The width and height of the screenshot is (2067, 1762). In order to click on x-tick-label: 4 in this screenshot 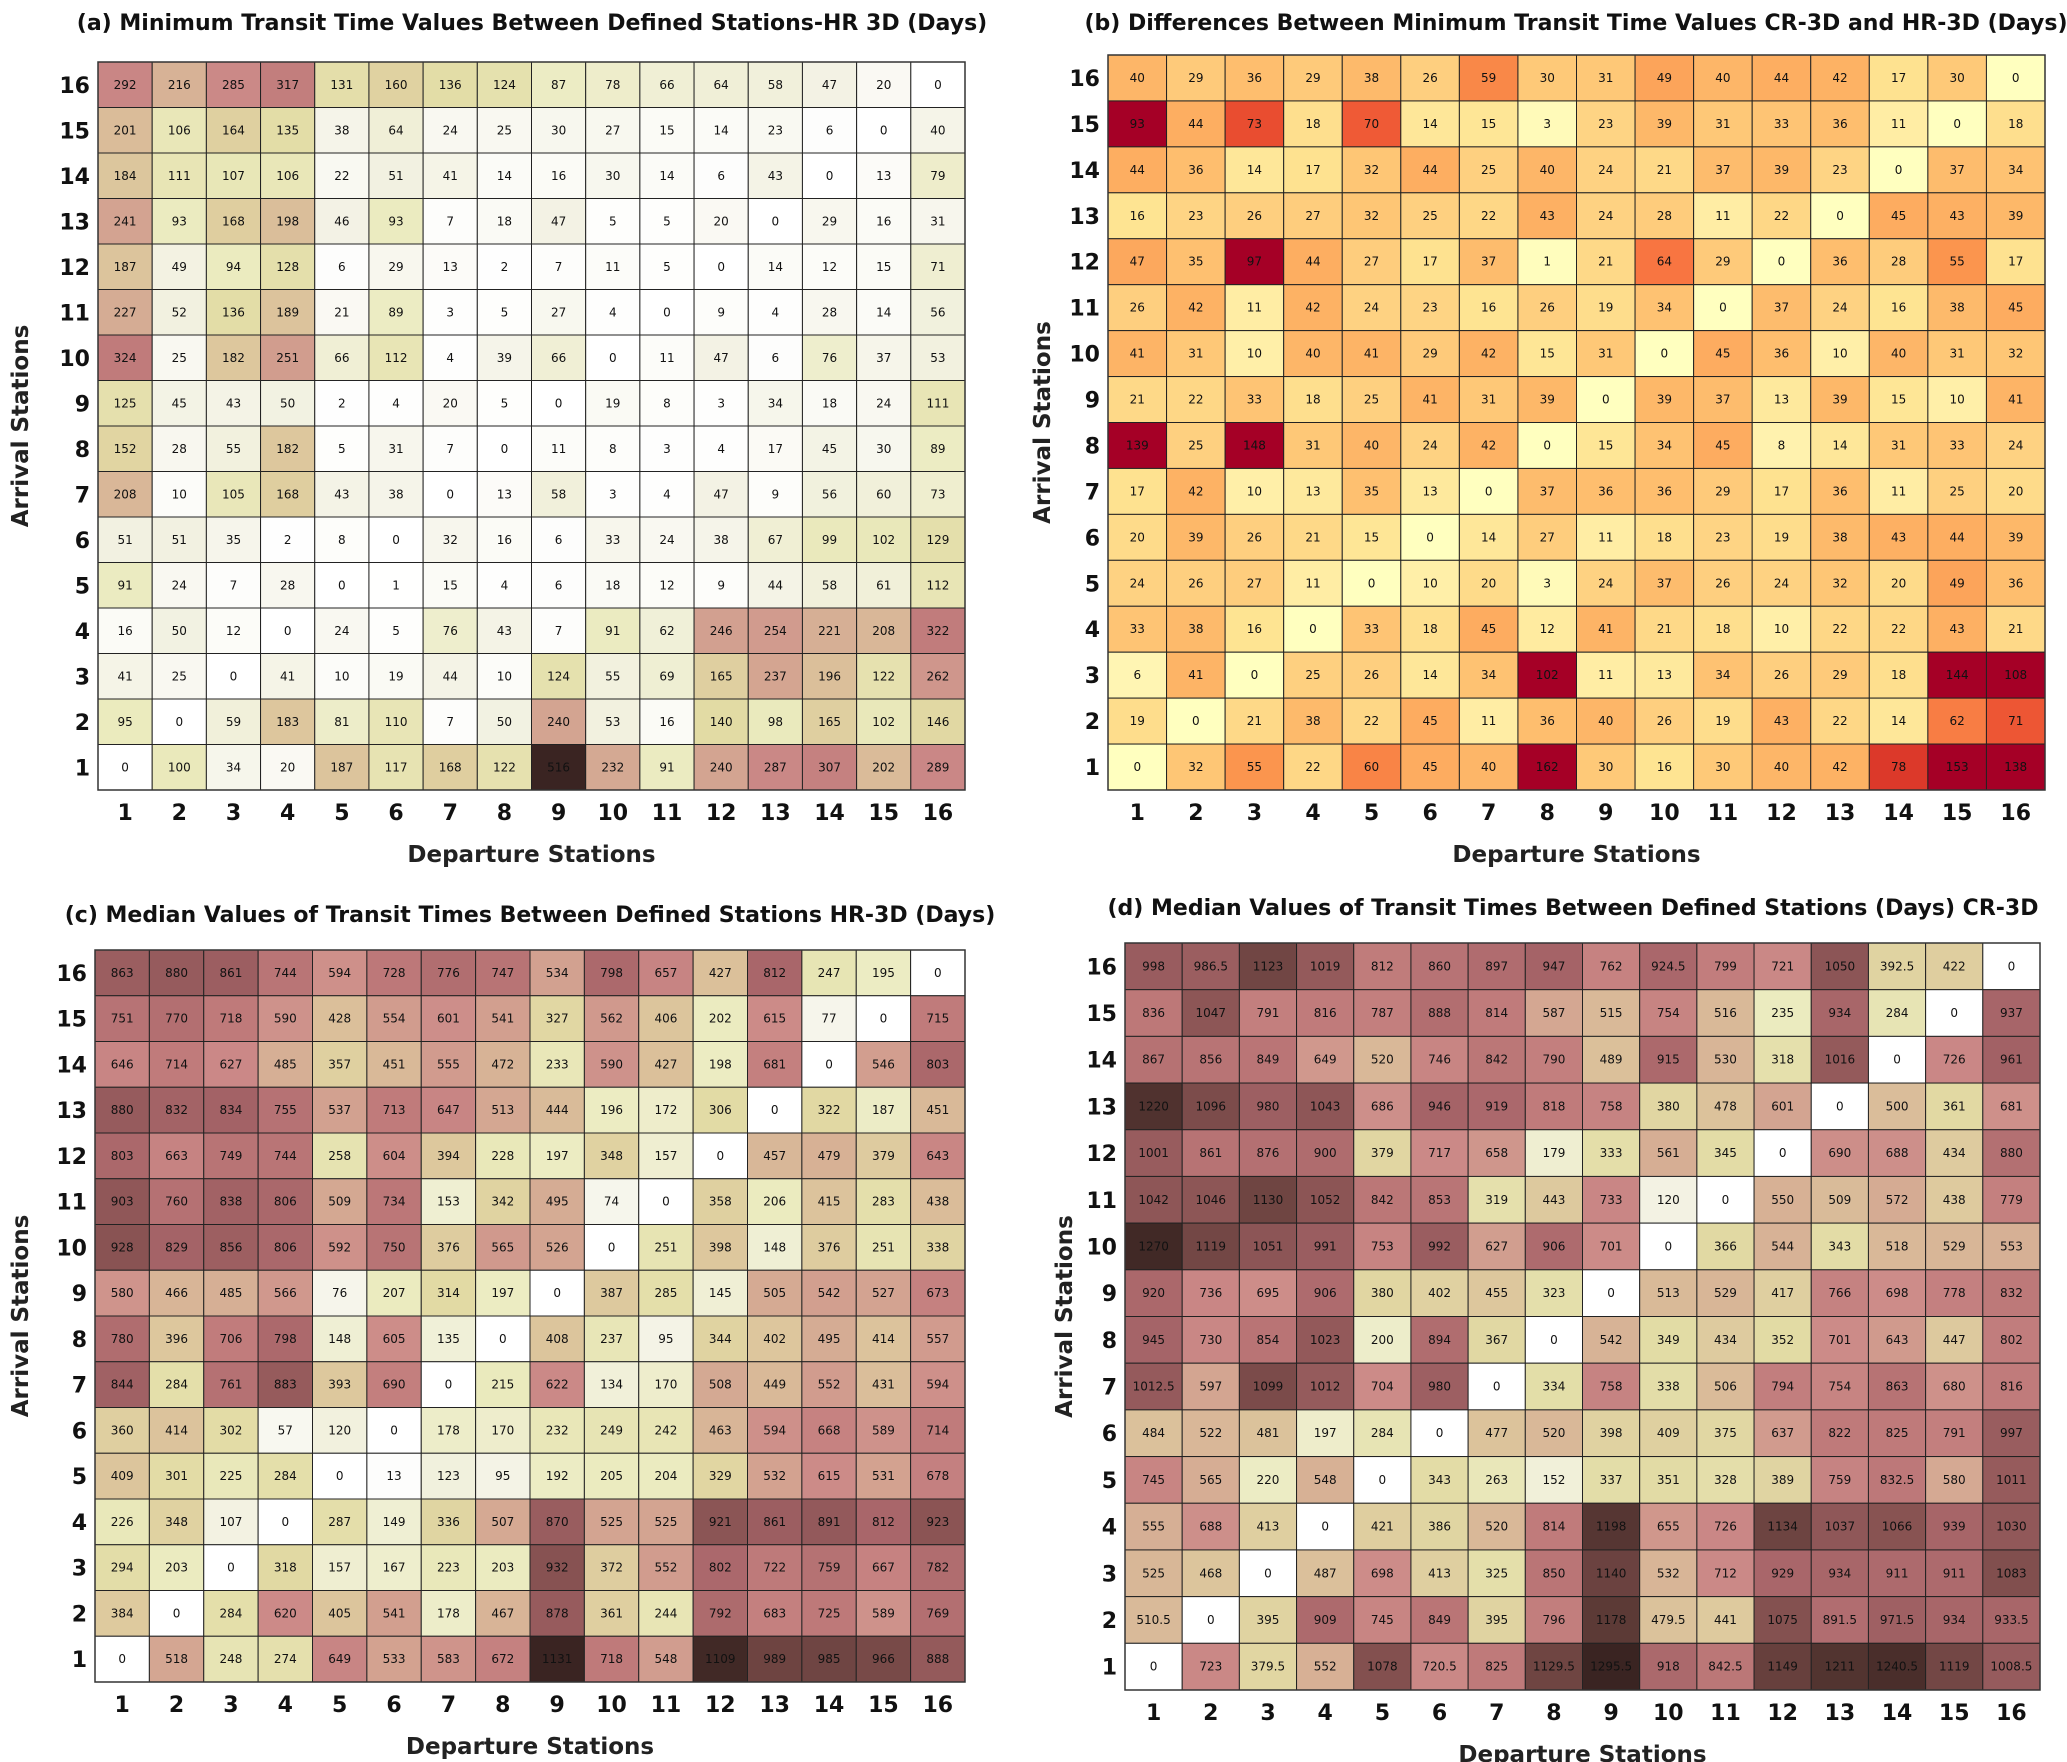, I will do `click(287, 813)`.